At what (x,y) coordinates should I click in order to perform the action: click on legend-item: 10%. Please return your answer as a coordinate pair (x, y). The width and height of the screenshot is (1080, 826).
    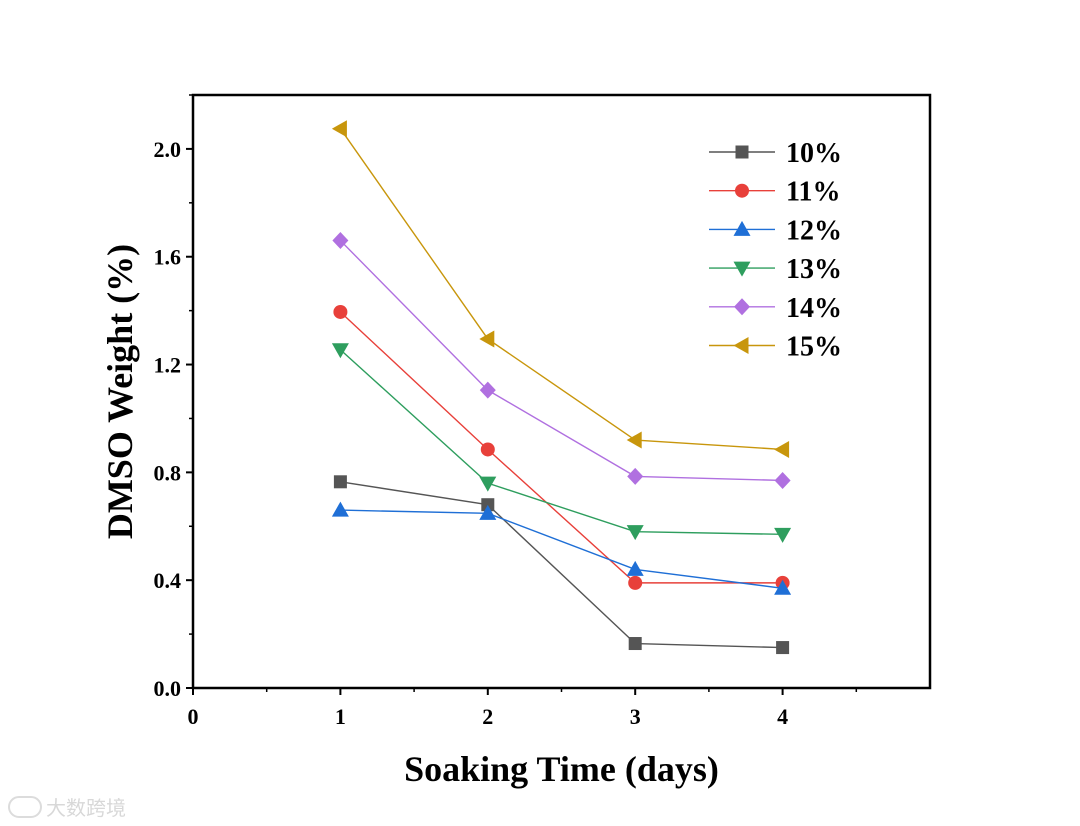
    Looking at the image, I should click on (775, 153).